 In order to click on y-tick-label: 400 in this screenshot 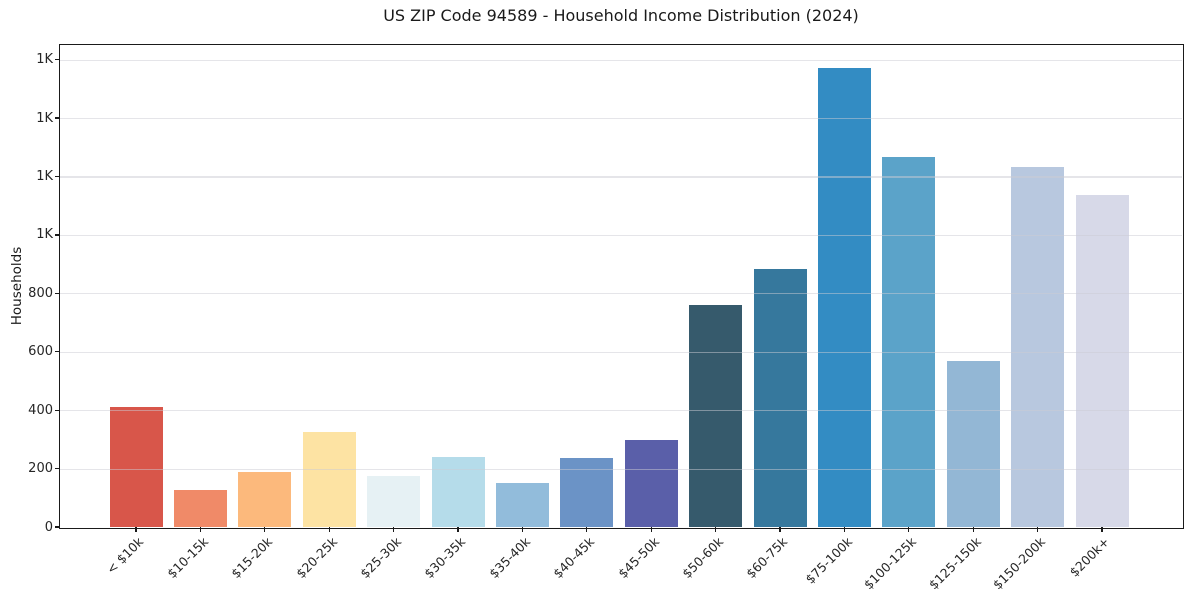, I will do `click(40, 410)`.